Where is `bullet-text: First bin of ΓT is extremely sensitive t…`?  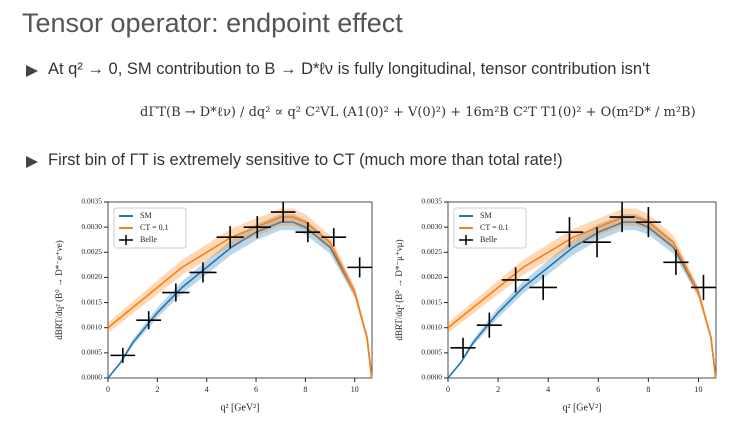
bullet-text: First bin of ΓT is extremely sensitive t… is located at coordinates (305, 160).